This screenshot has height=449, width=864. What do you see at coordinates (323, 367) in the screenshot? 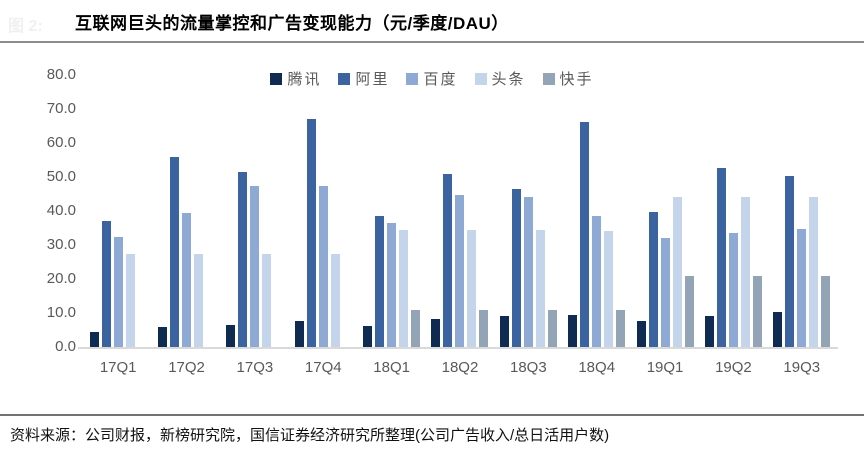
I see `x-tick-label: 17Q4` at bounding box center [323, 367].